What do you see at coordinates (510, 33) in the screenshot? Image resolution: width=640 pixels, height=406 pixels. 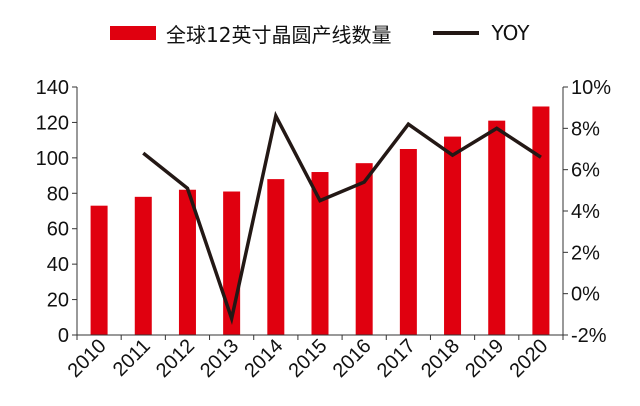 I see `legend-label-line: YOY` at bounding box center [510, 33].